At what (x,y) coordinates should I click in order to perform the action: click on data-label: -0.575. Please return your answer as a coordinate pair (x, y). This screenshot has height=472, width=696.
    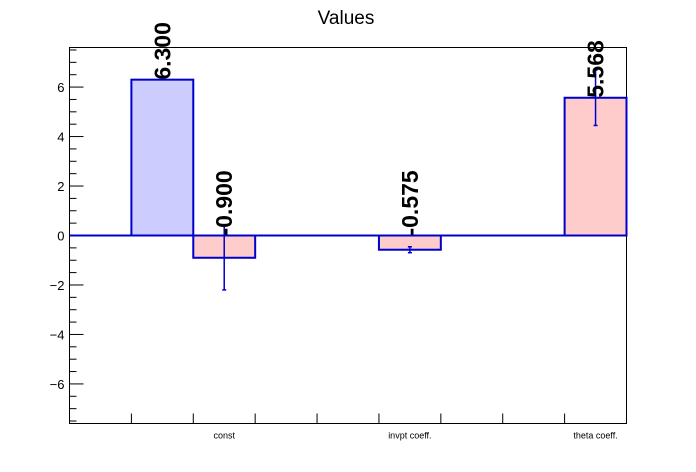
    Looking at the image, I should click on (410, 202).